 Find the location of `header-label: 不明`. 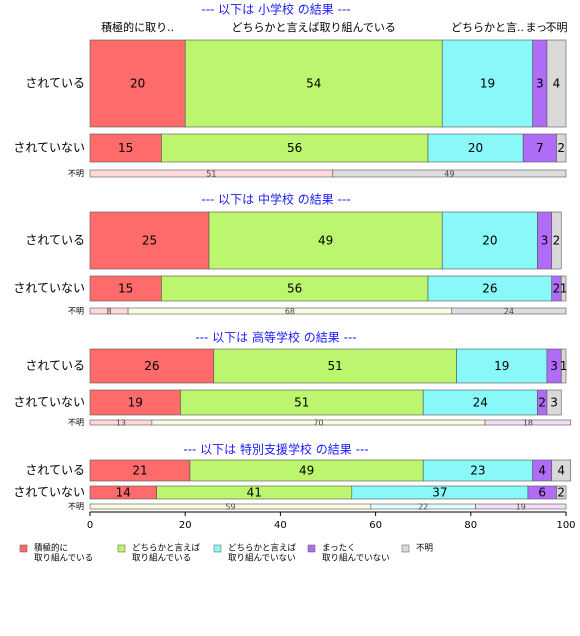

header-label: 不明 is located at coordinates (556, 27).